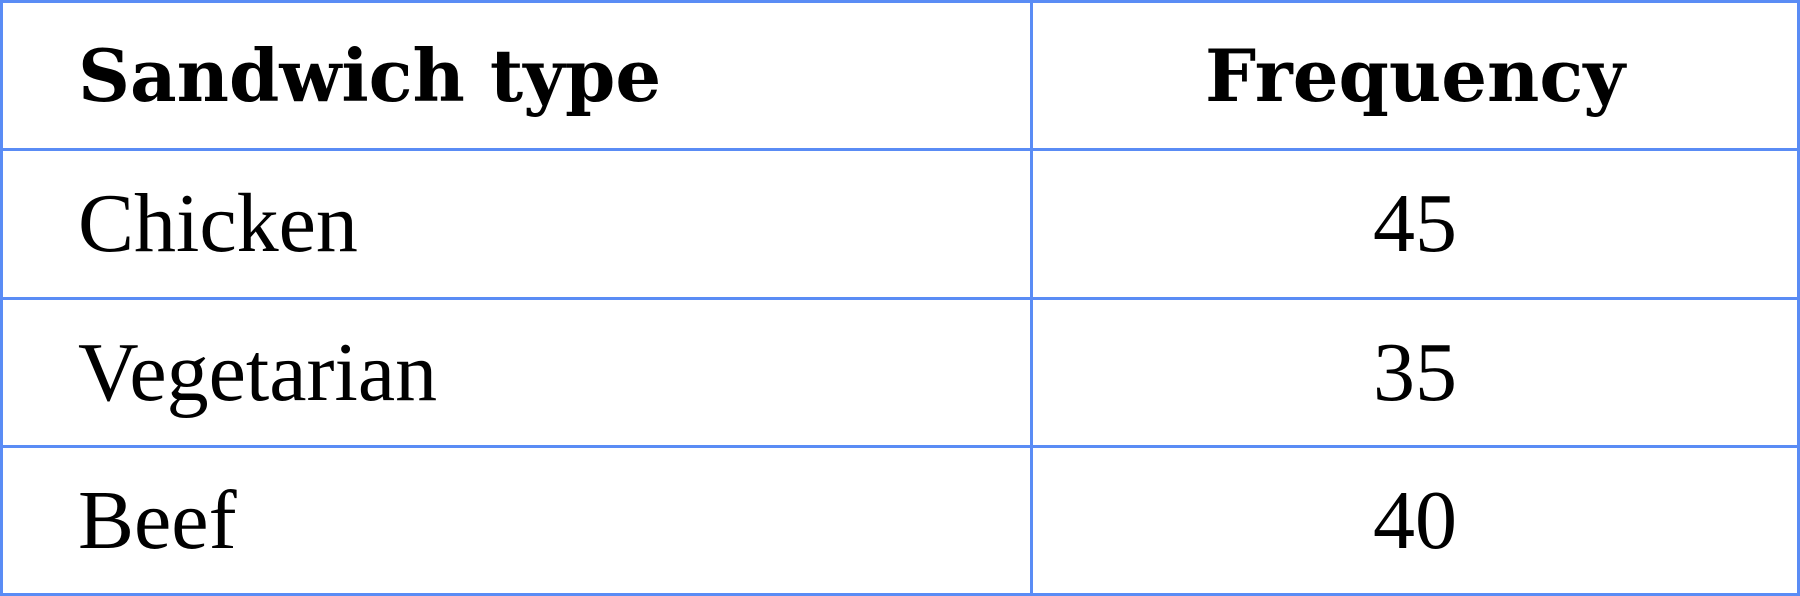 The image size is (1800, 596). Describe the element at coordinates (1415, 224) in the screenshot. I see `cell-frequency: 45` at that location.